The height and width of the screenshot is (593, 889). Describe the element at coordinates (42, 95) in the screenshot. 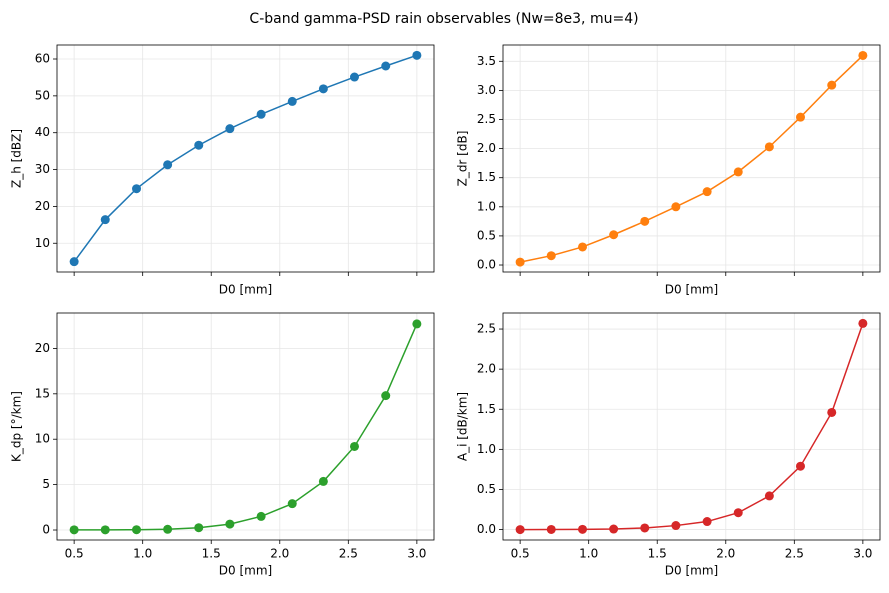

I see `y-tick-label: 50` at that location.